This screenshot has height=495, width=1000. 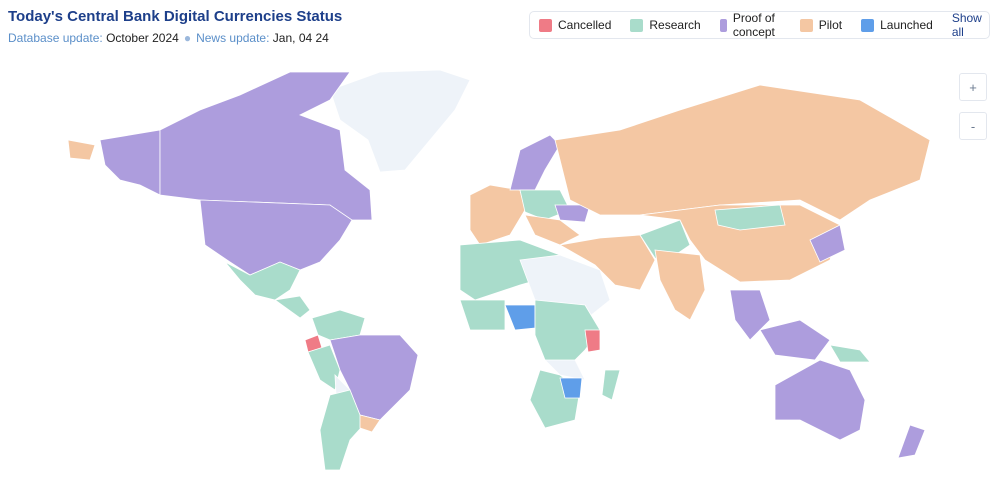 I want to click on zoom-out: -, so click(x=973, y=126).